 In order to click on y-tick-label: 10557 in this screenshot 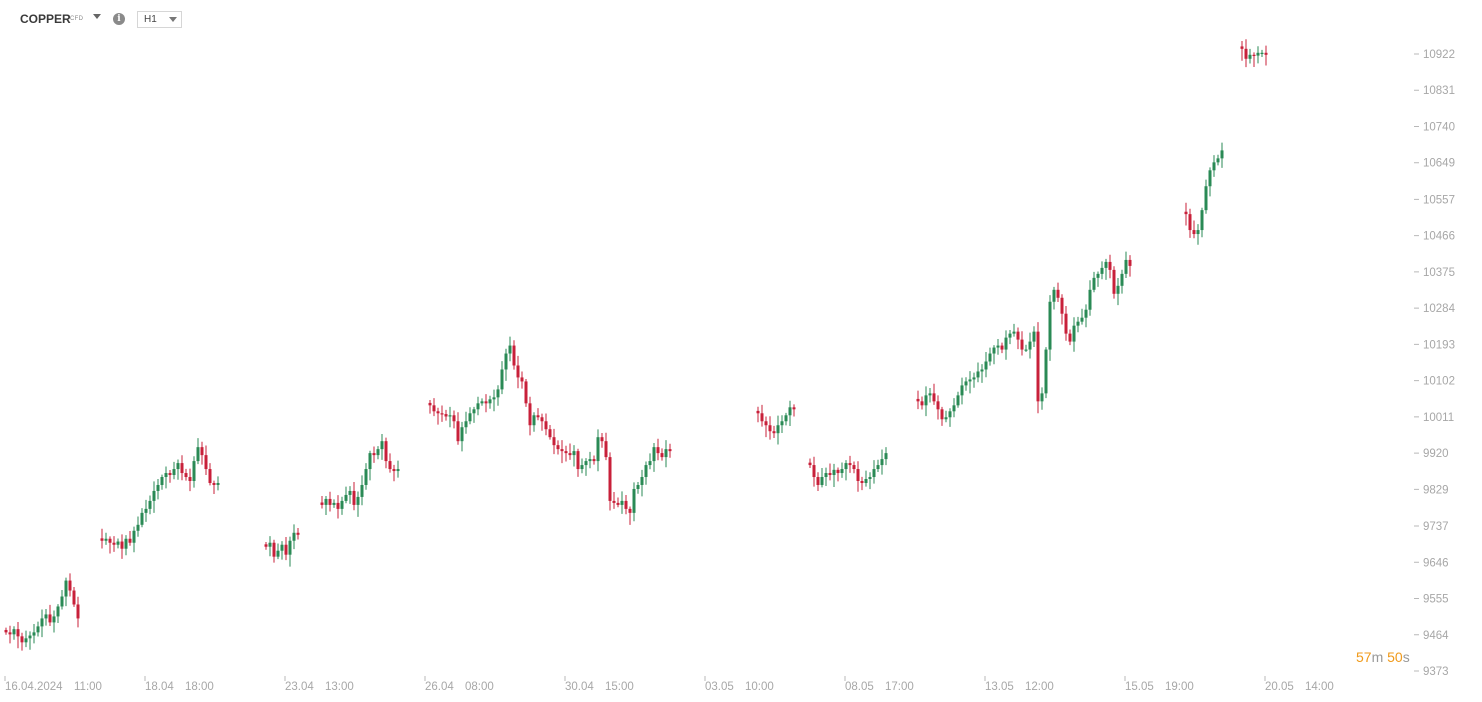, I will do `click(1439, 200)`.